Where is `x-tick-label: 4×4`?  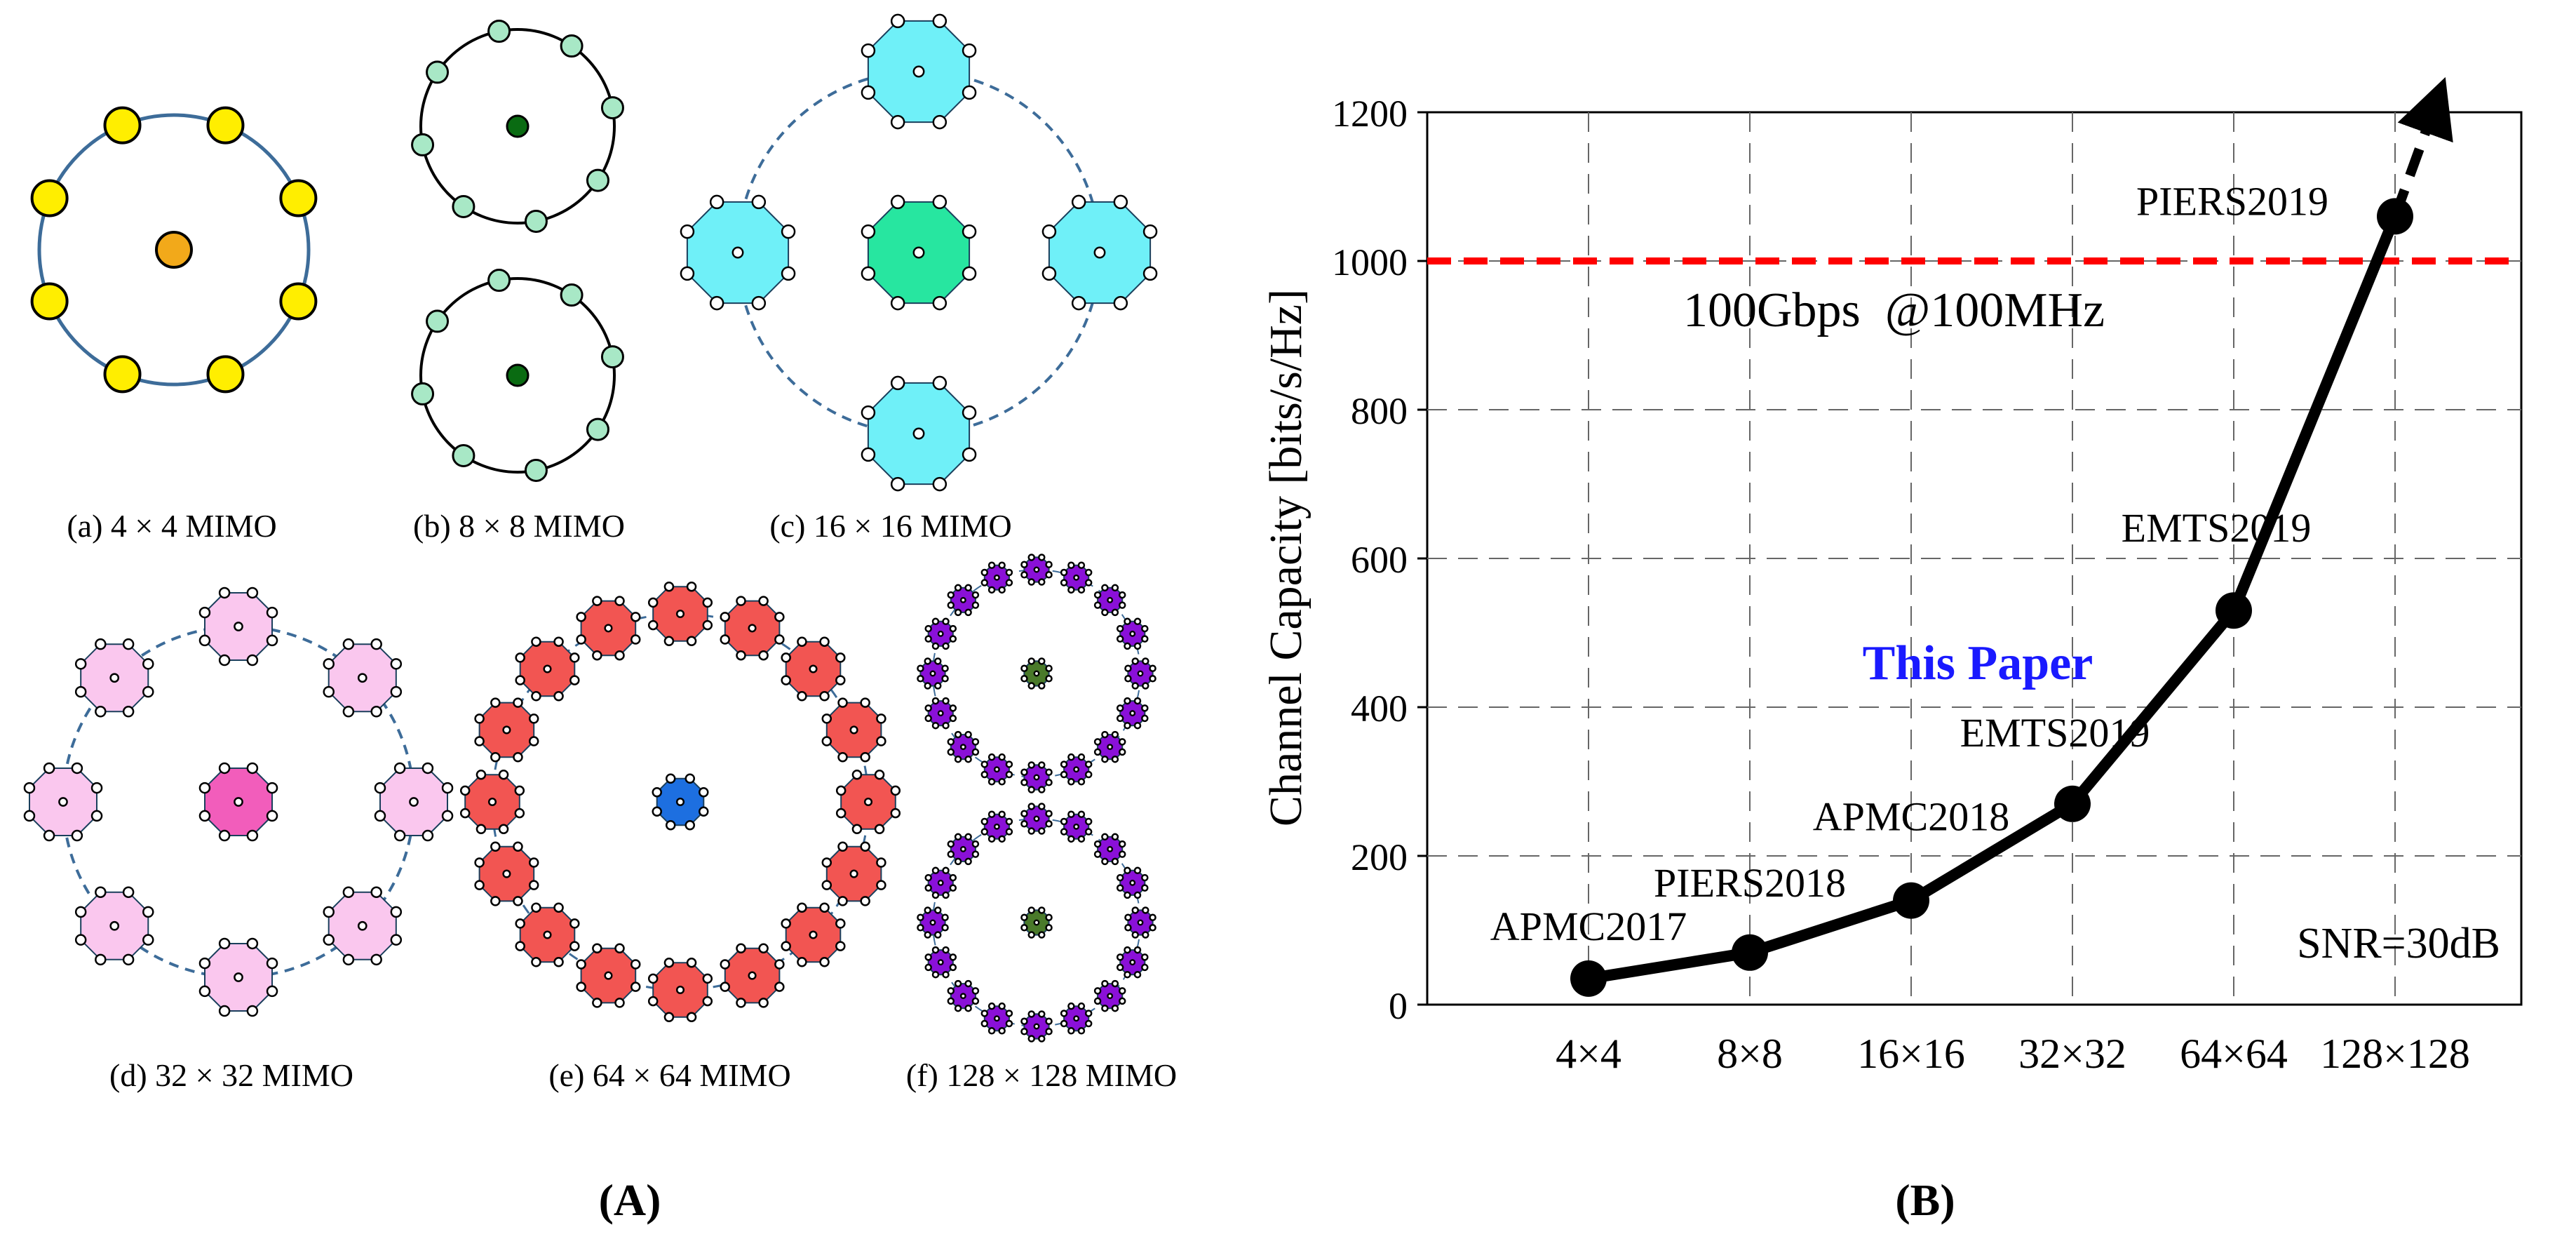
x-tick-label: 4×4 is located at coordinates (1588, 1054).